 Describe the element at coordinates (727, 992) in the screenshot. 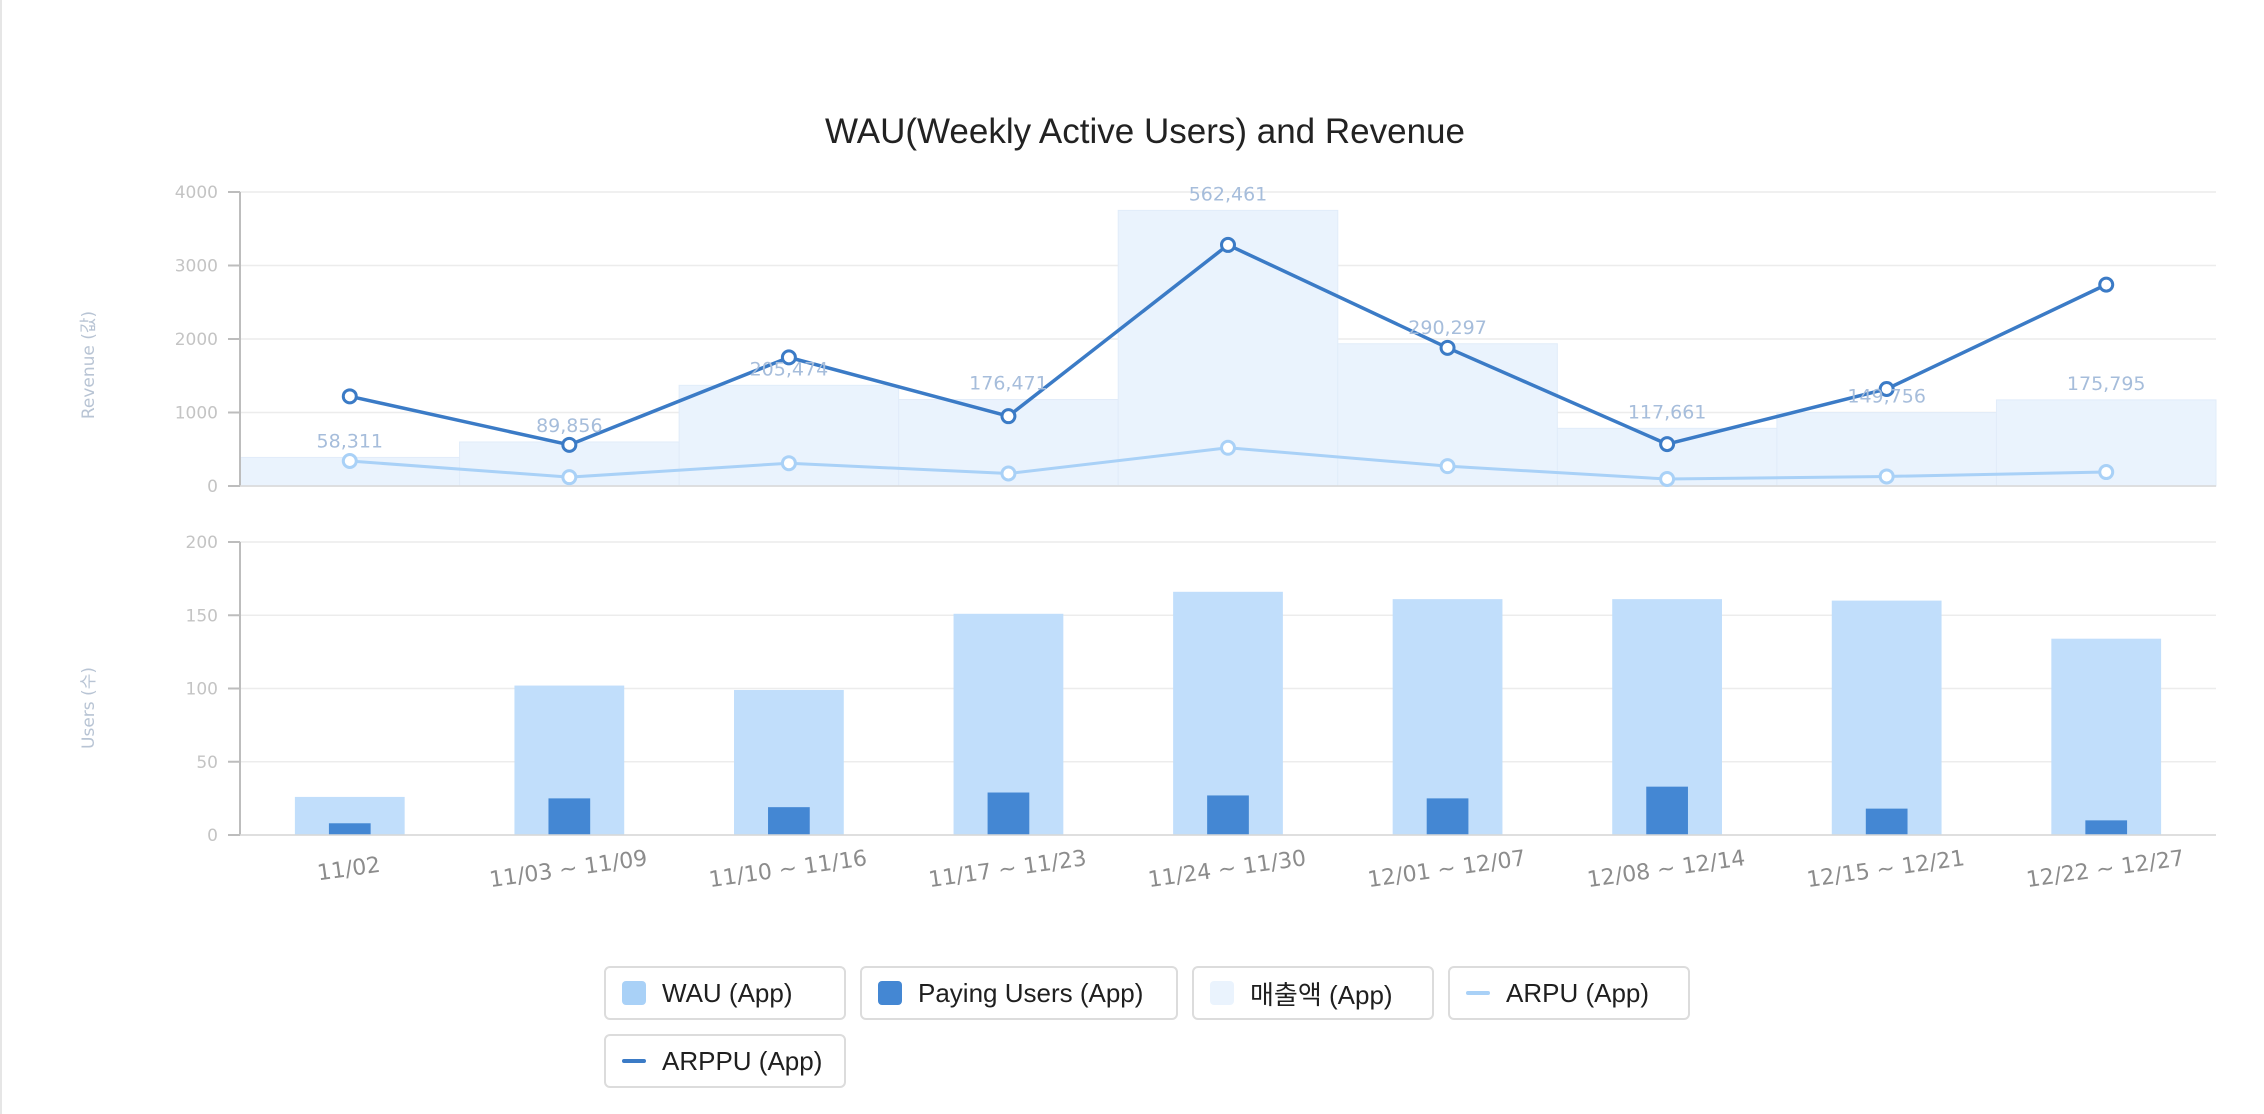

I see `legend-label-wau: WAU (App)` at that location.